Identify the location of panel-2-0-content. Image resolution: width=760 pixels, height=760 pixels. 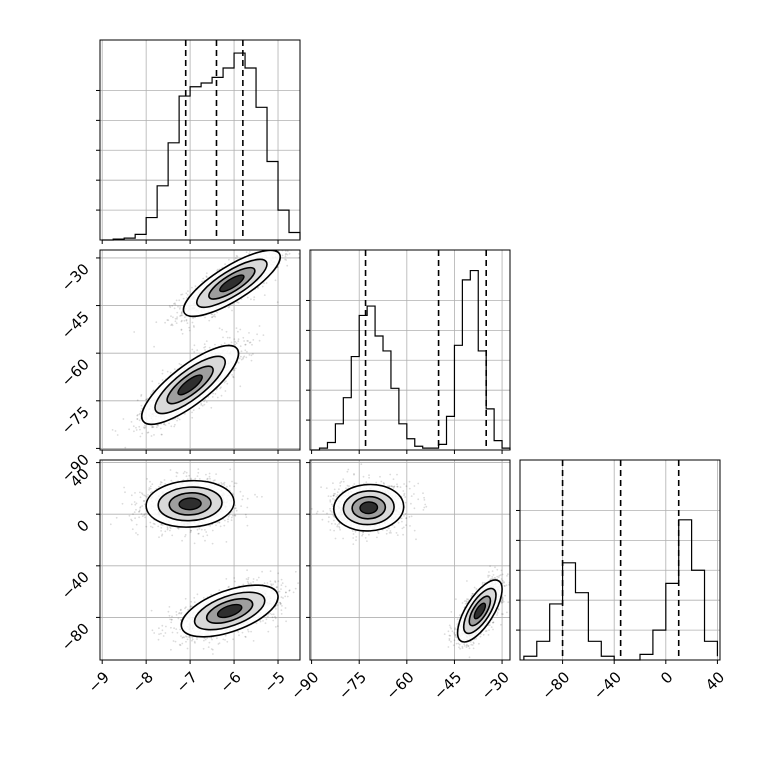
(204, 561).